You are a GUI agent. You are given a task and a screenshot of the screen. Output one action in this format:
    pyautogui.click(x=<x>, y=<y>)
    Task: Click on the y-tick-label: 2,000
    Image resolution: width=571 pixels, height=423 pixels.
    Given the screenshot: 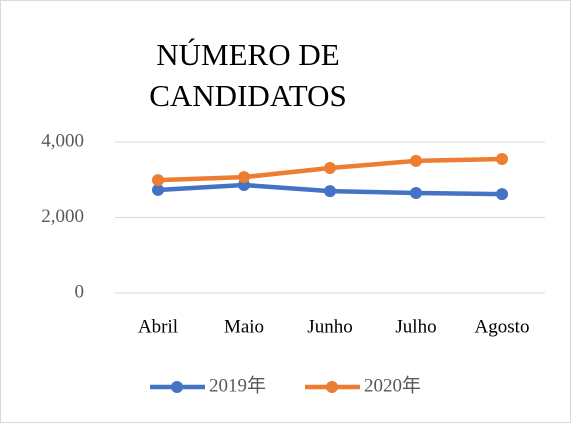 What is the action you would take?
    pyautogui.click(x=62, y=216)
    